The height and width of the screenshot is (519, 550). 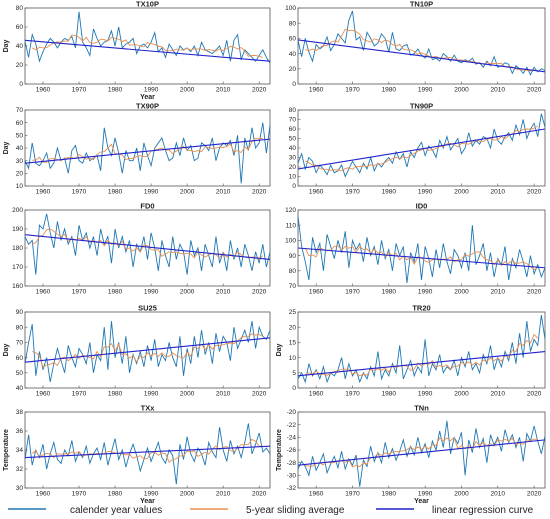 I want to click on y-tick-label: 200, so click(x=17, y=210).